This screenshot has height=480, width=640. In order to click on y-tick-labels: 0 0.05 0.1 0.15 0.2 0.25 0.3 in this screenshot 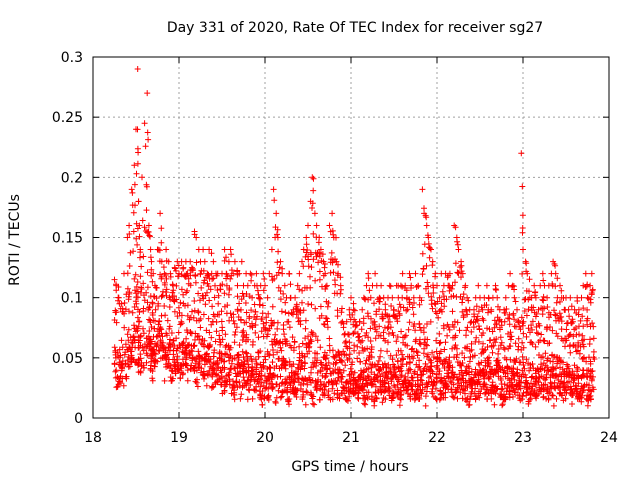, I will do `click(67, 238)`.